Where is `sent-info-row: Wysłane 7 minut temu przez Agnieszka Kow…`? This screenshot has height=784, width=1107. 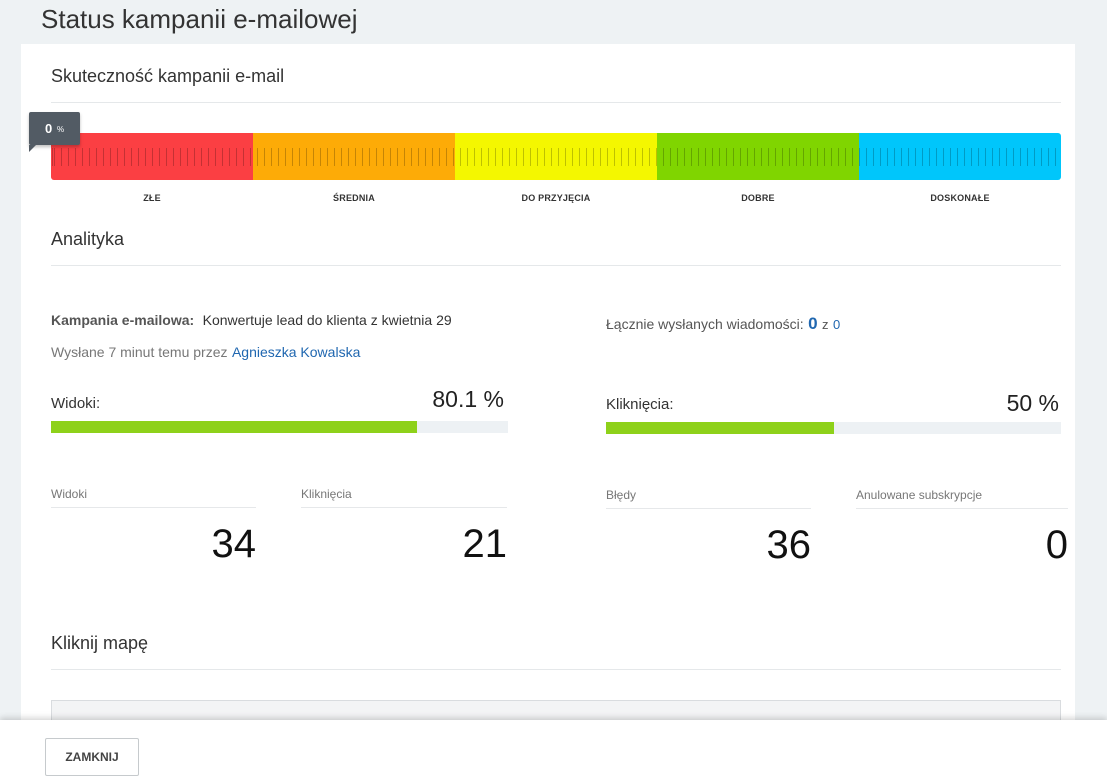
sent-info-row: Wysłane 7 minut temu przez Agnieszka Kow… is located at coordinates (205, 353).